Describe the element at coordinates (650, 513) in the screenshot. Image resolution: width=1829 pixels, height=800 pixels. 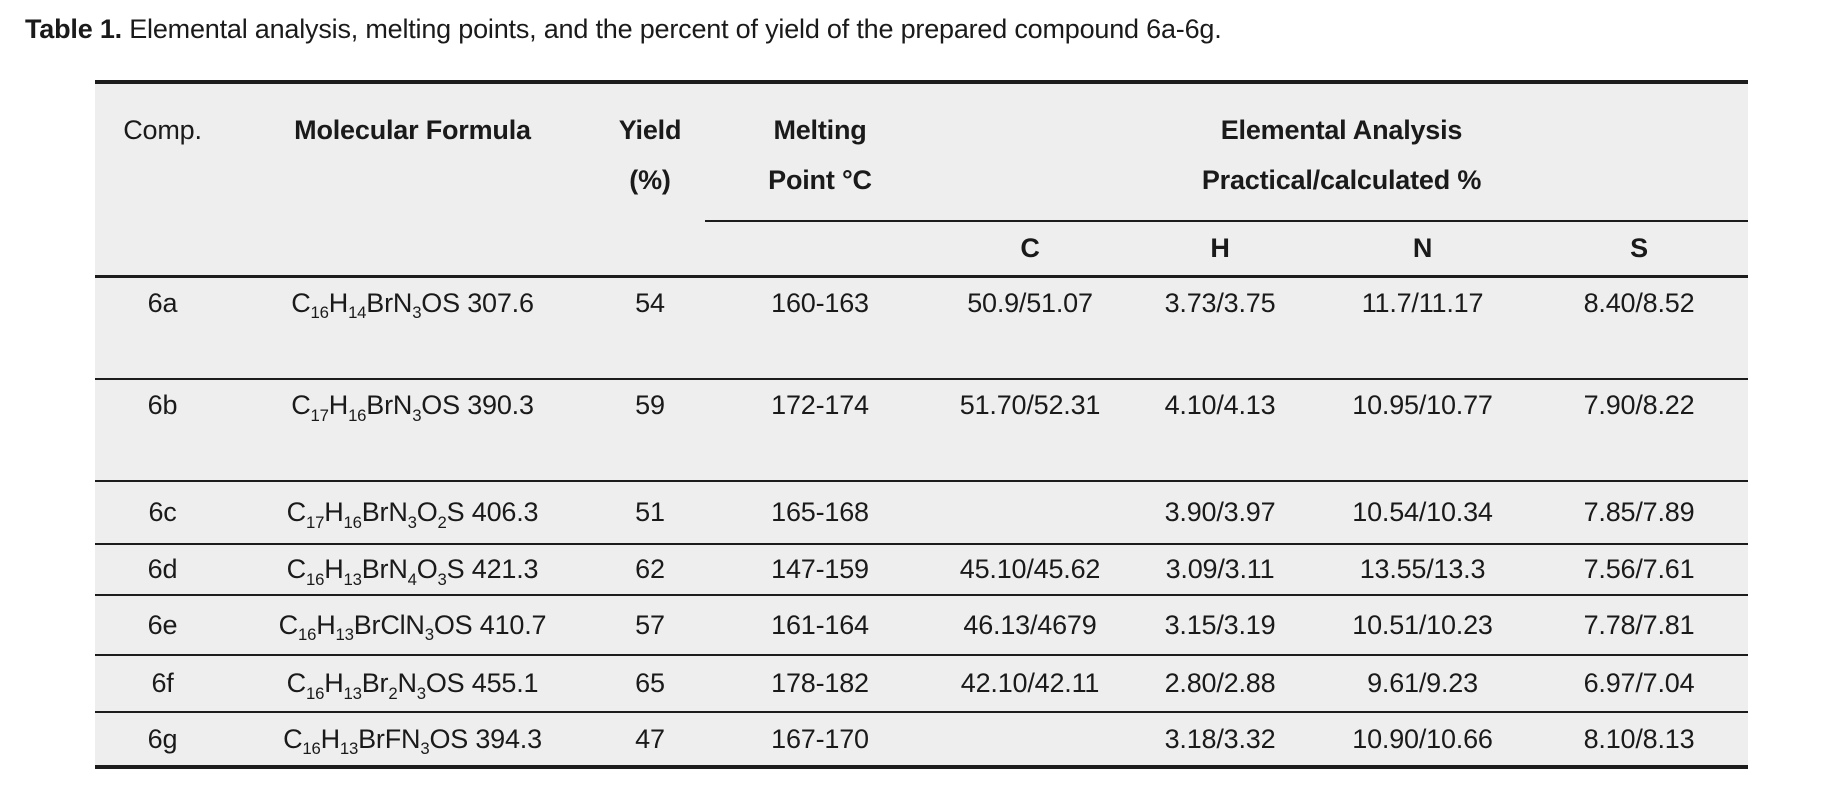
I see `yield-cell: 51` at that location.